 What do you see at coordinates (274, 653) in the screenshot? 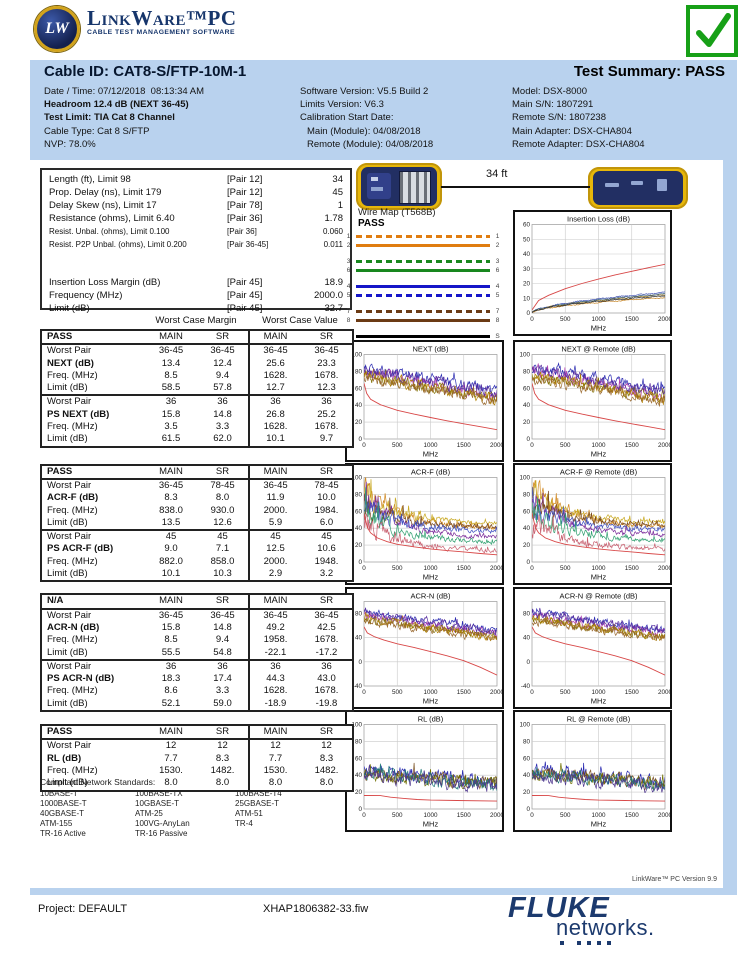
I see `table-cell: -22.1` at bounding box center [274, 653].